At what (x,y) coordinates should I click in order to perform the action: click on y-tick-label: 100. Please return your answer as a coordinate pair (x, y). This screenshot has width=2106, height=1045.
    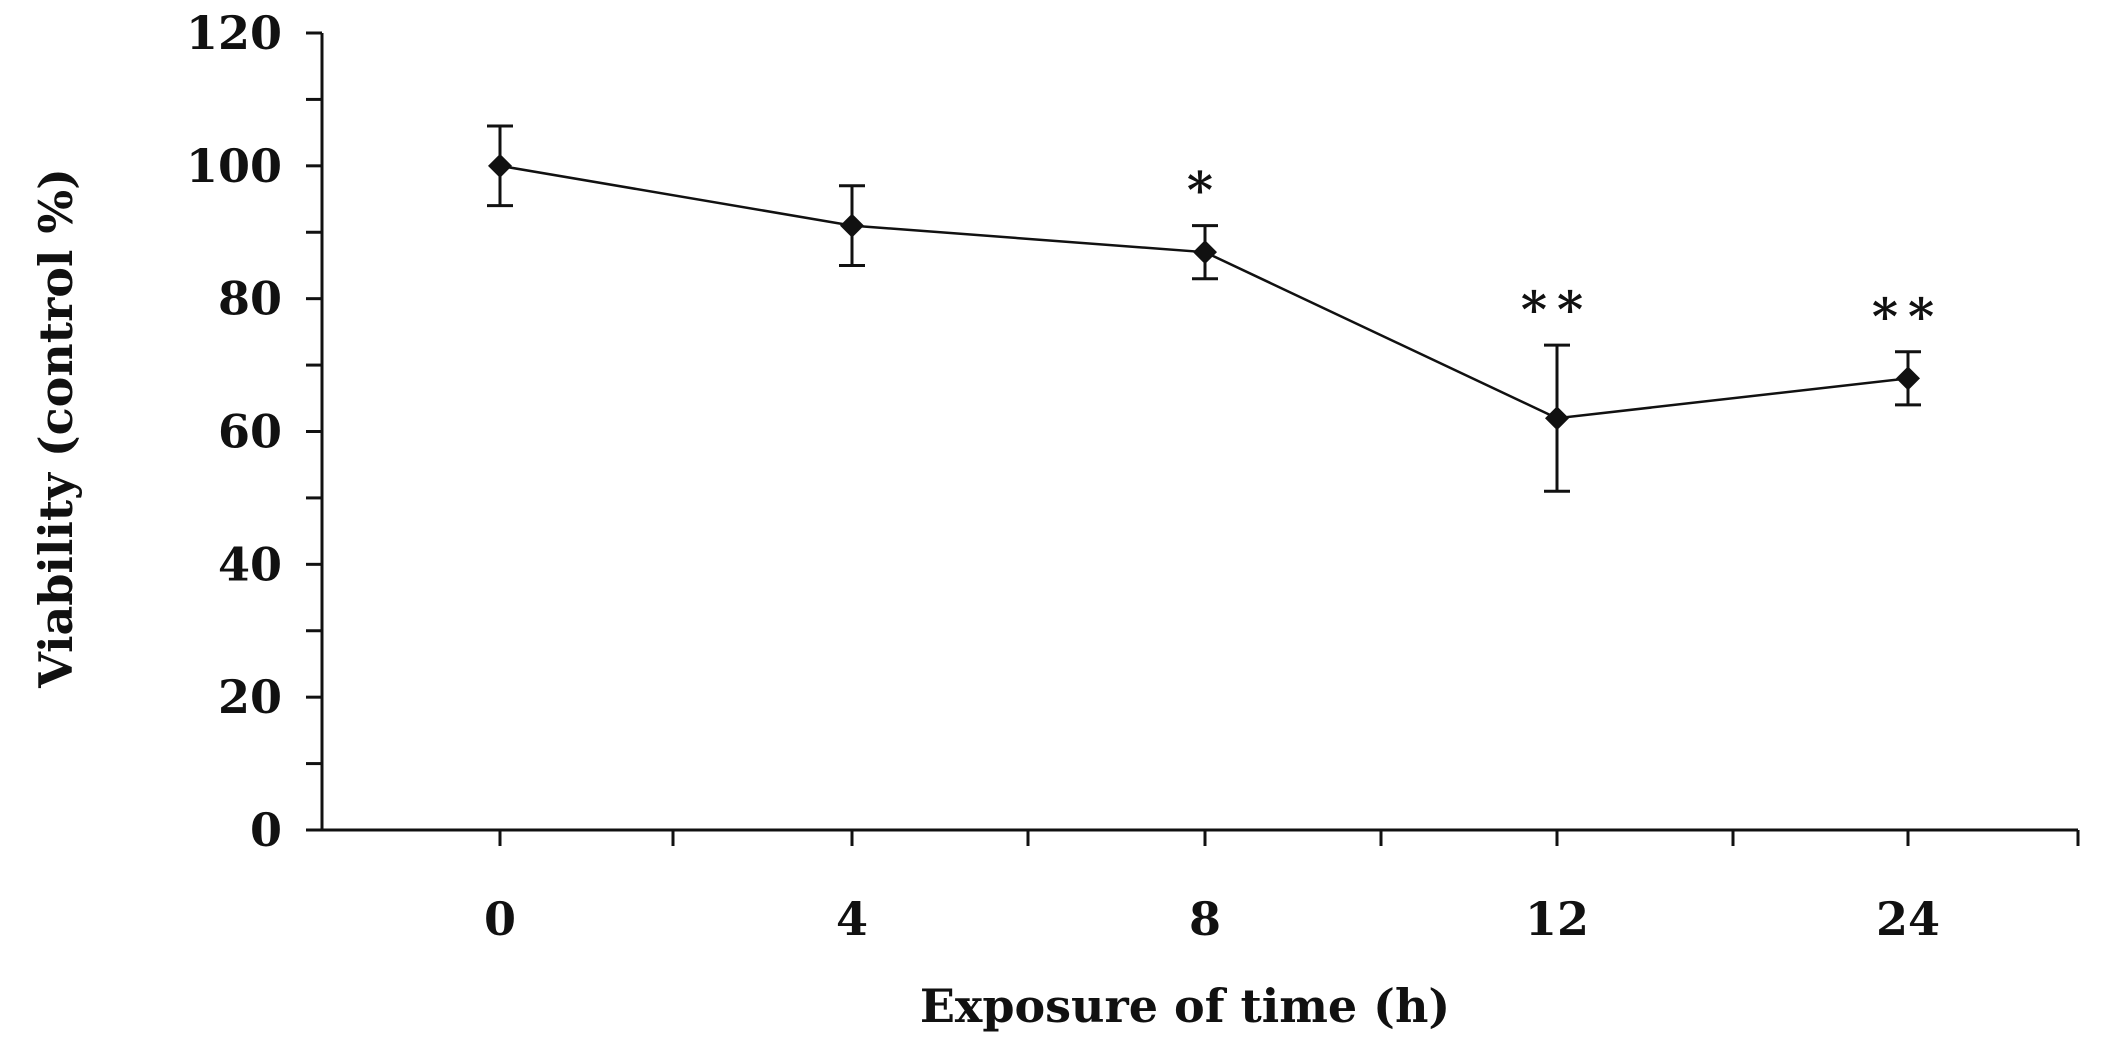
    Looking at the image, I should click on (234, 166).